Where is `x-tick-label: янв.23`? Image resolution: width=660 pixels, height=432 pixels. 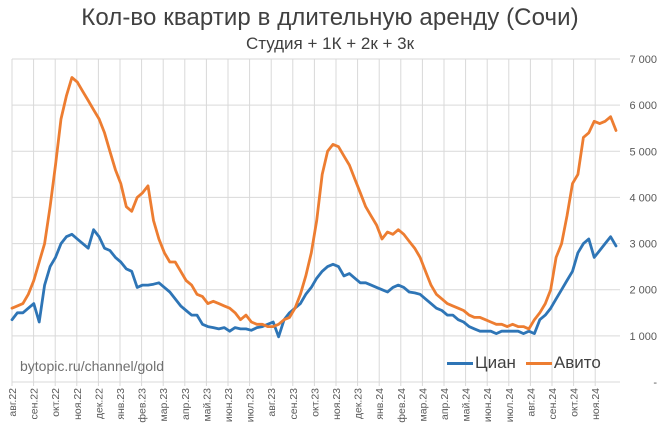
x-tick-label: янв.23 is located at coordinates (121, 404).